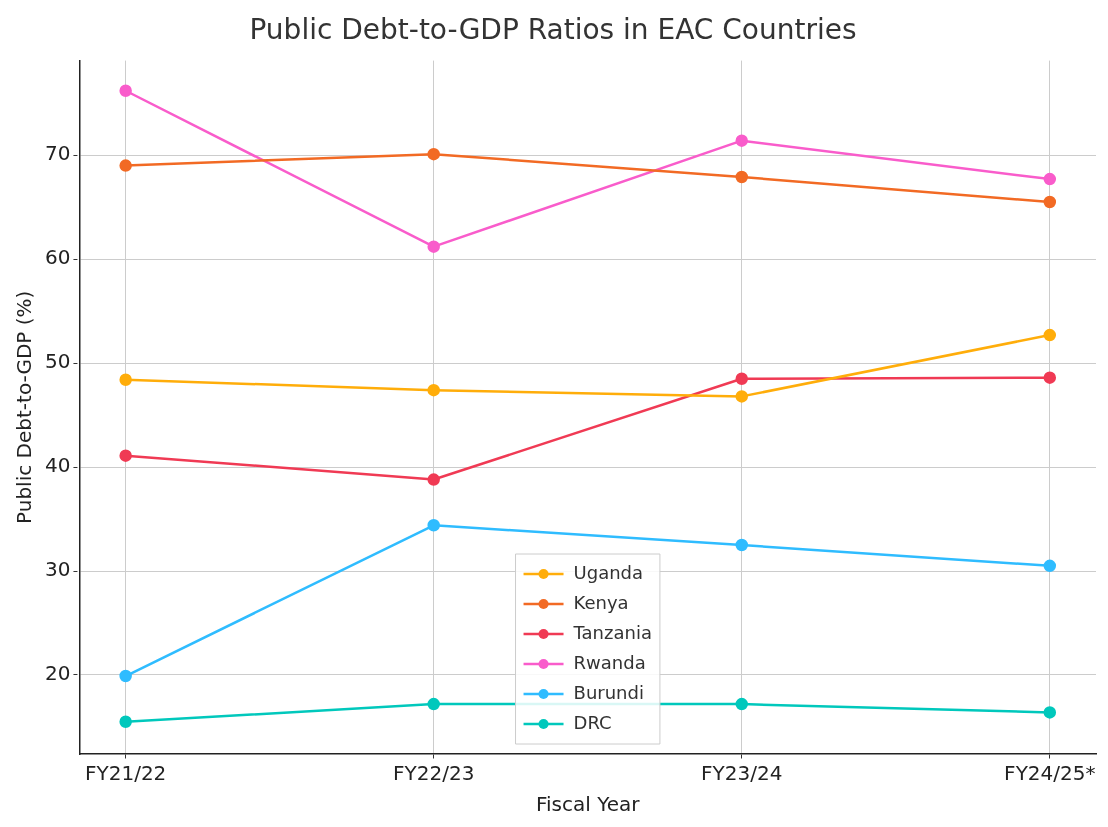  I want to click on chart-title: Public Debt-to-GDP Ratios in EAC Countries, so click(553, 30).